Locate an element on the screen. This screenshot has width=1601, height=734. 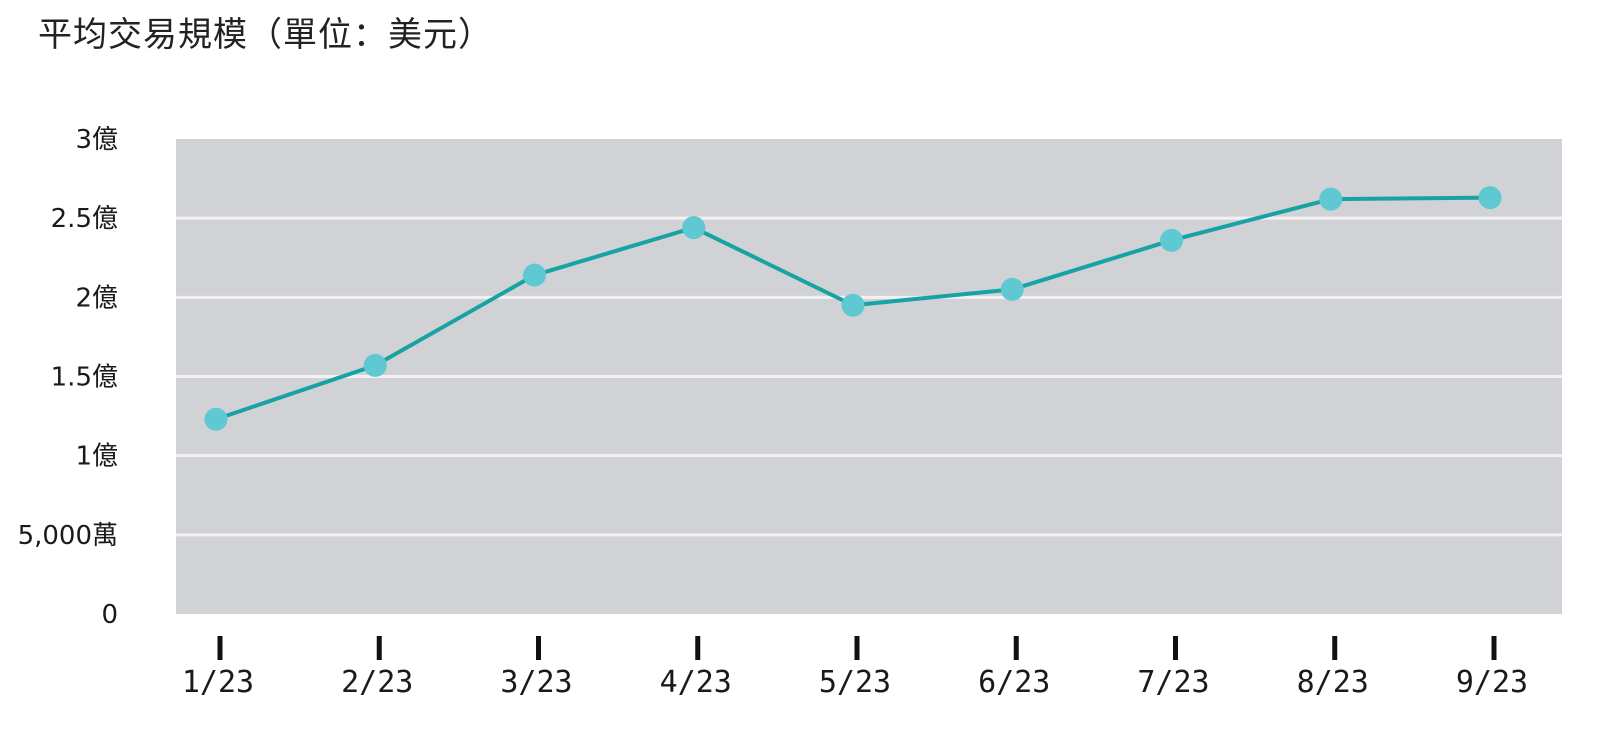
y-tick-label: 0 is located at coordinates (109, 615).